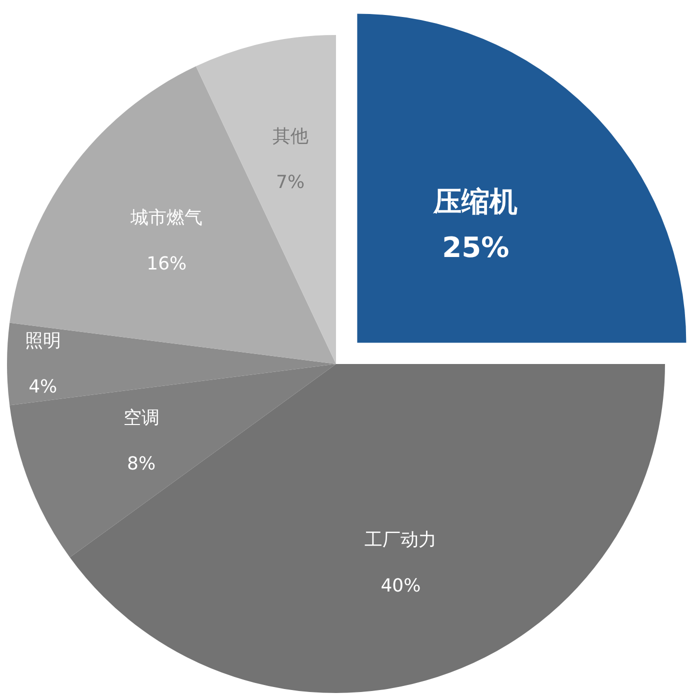 The height and width of the screenshot is (700, 700). I want to click on data-label: 16%, so click(166, 263).